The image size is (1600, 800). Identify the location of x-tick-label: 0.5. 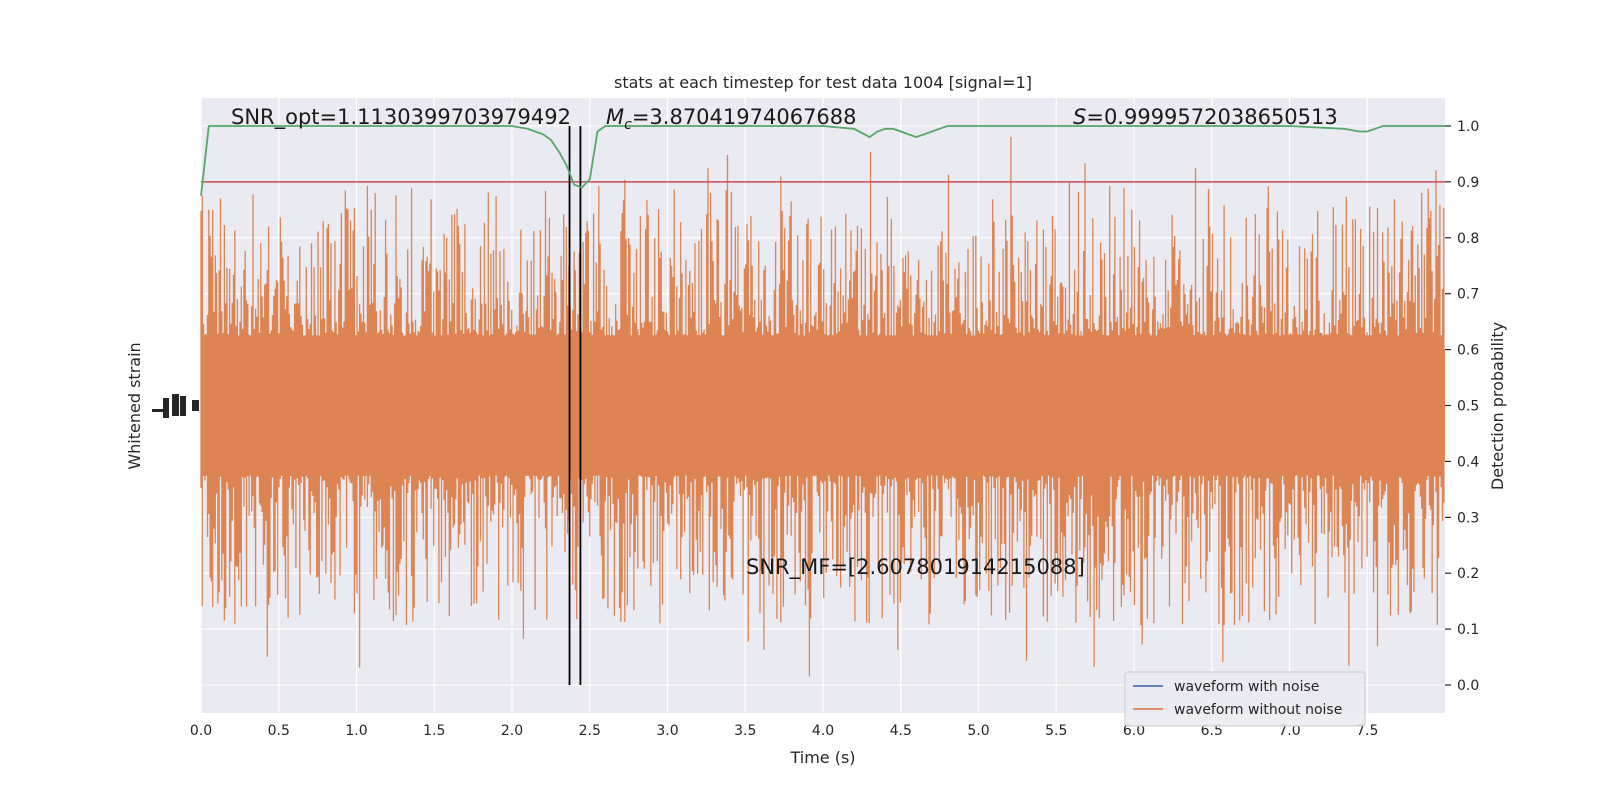
(279, 731).